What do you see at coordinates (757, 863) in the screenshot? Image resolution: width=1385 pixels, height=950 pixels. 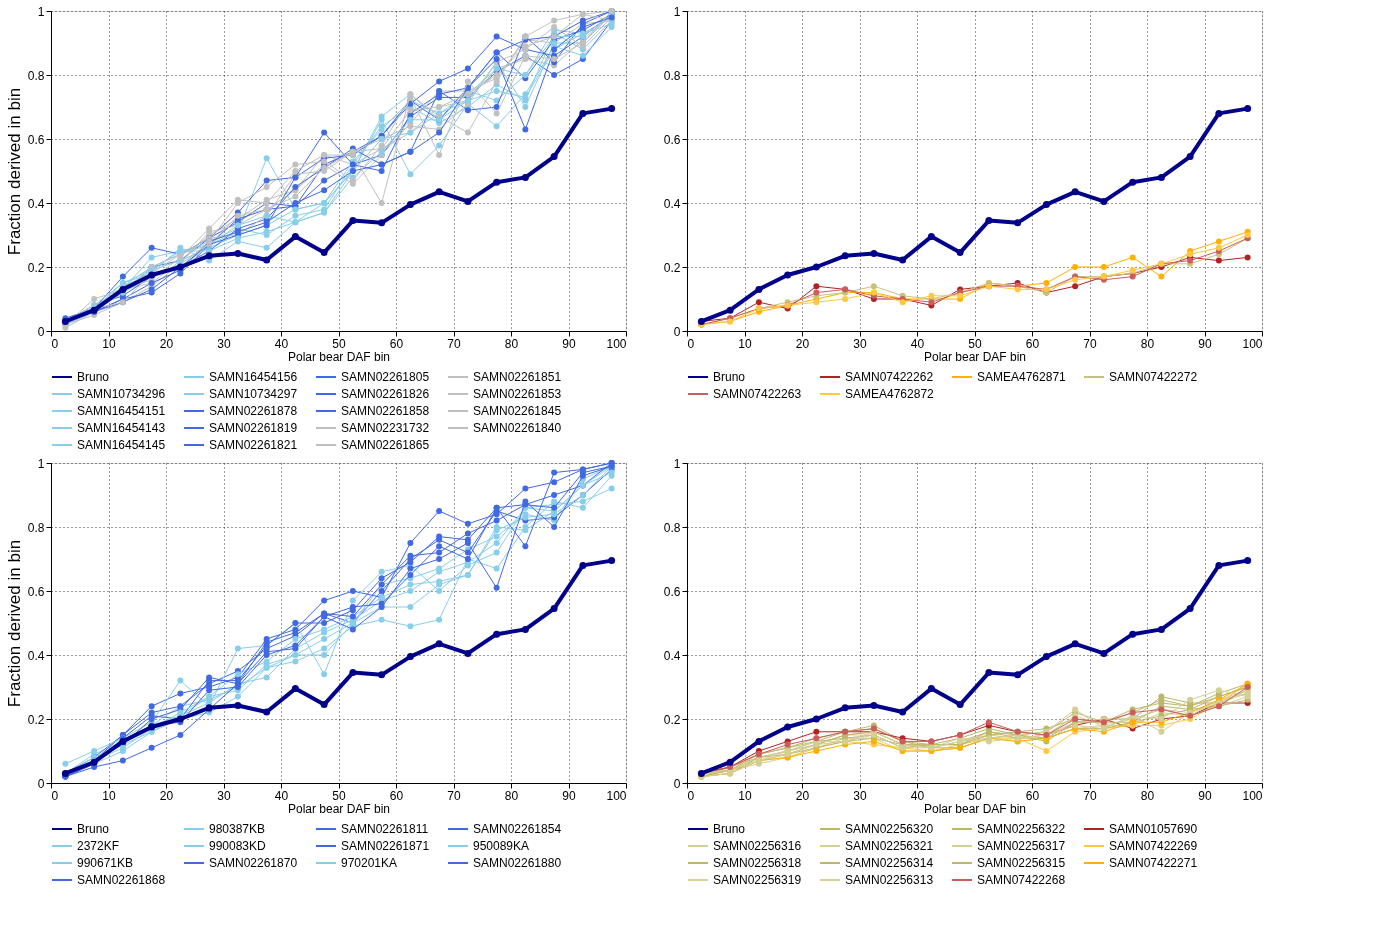 I see `legend-label: SAMN02256318` at bounding box center [757, 863].